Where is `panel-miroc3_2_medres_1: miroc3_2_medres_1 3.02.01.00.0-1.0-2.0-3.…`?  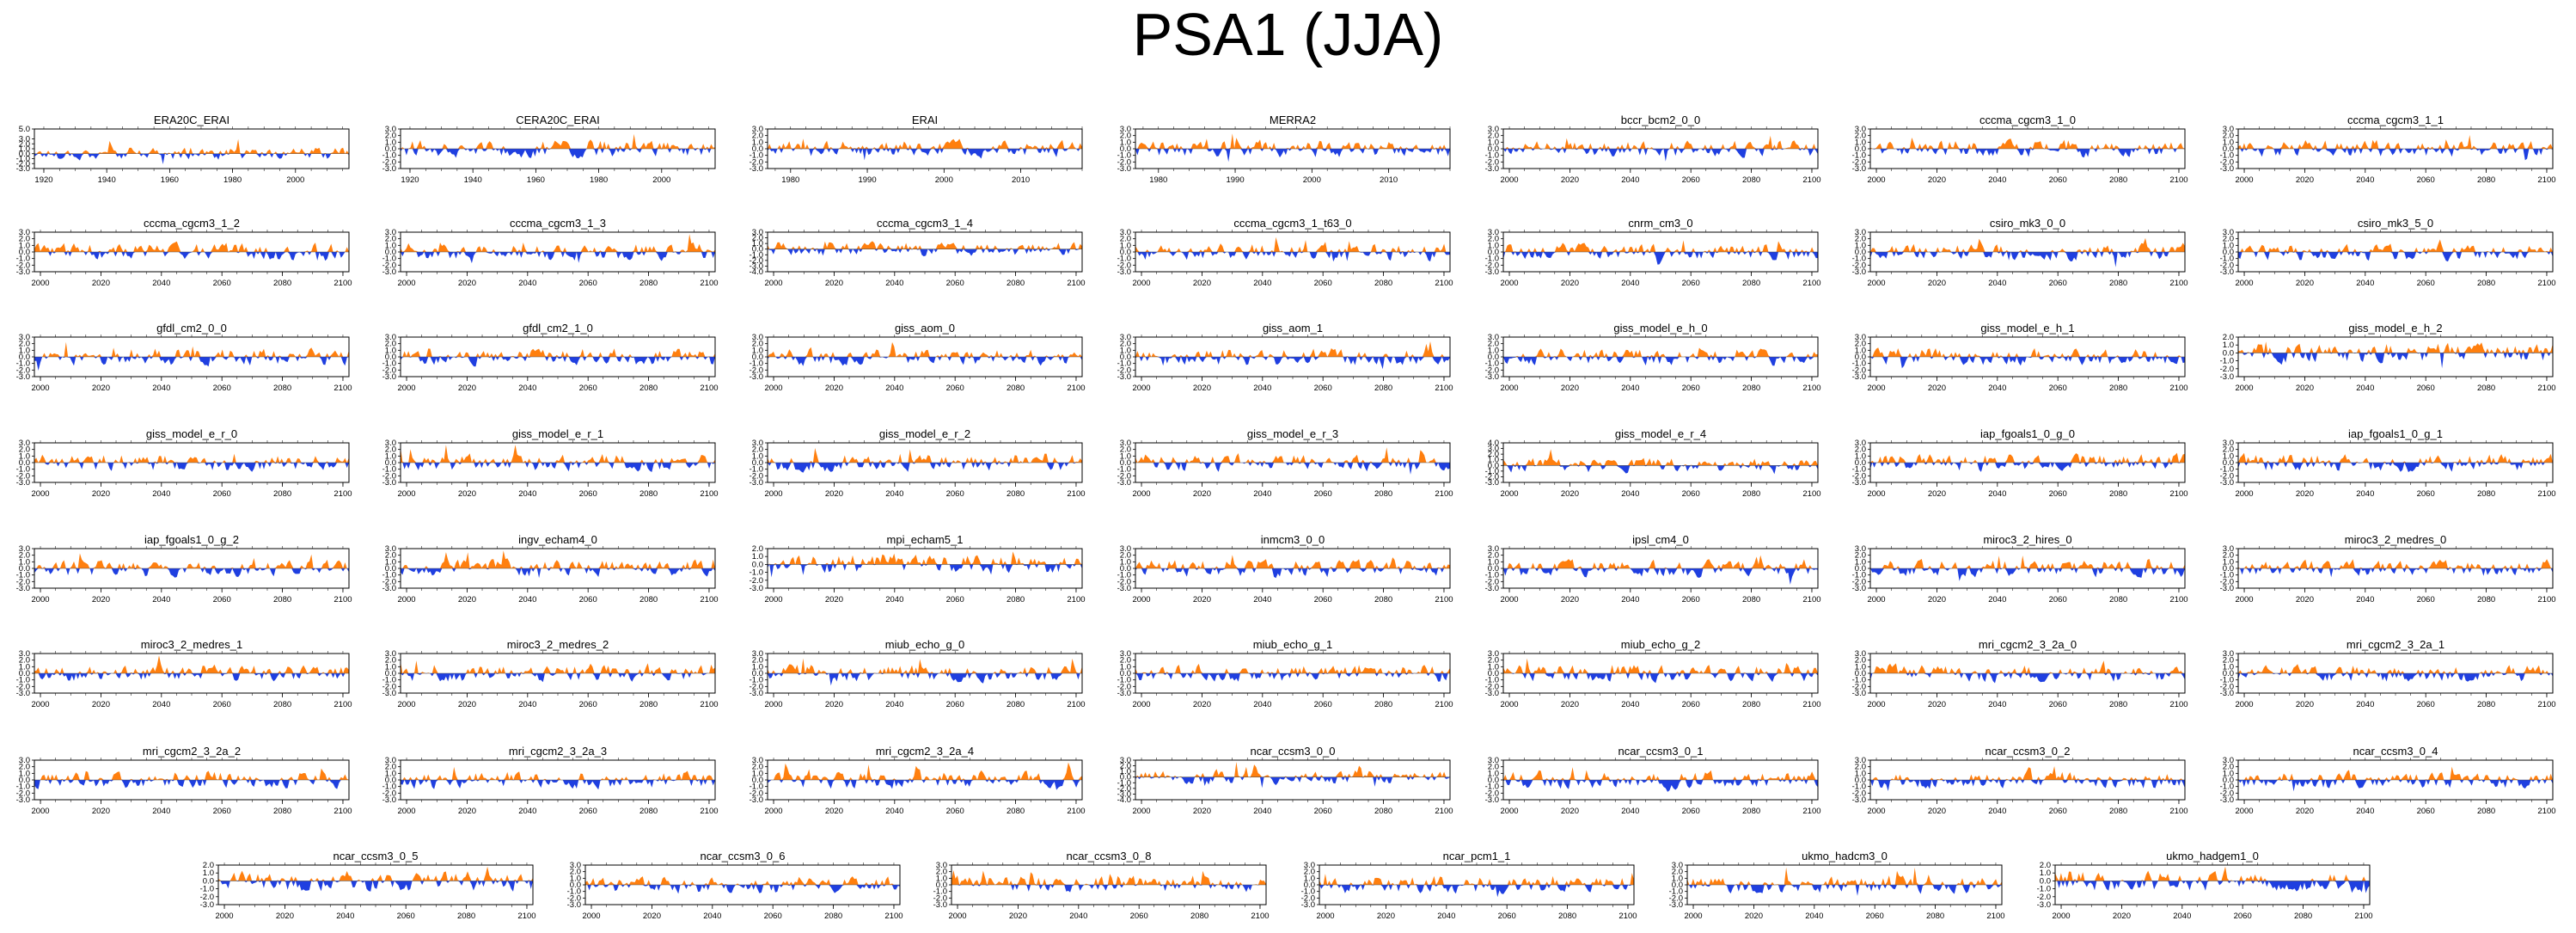 panel-miroc3_2_medres_1: miroc3_2_medres_1 3.02.01.00.0-1.0-2.0-3.… is located at coordinates (184, 674).